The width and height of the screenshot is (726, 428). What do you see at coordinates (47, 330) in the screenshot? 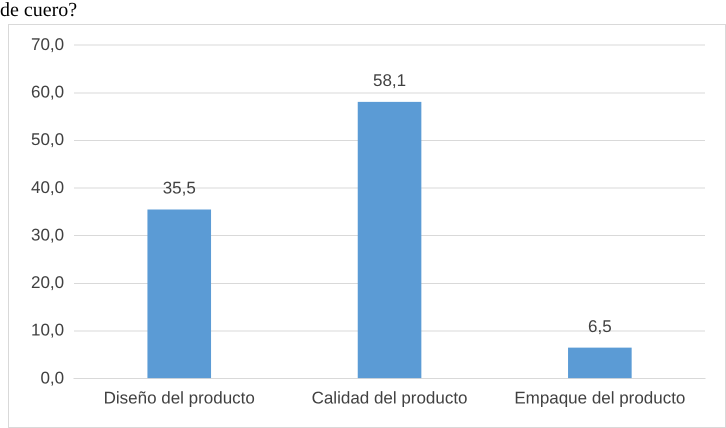
I see `y-tick-label: 10,0` at bounding box center [47, 330].